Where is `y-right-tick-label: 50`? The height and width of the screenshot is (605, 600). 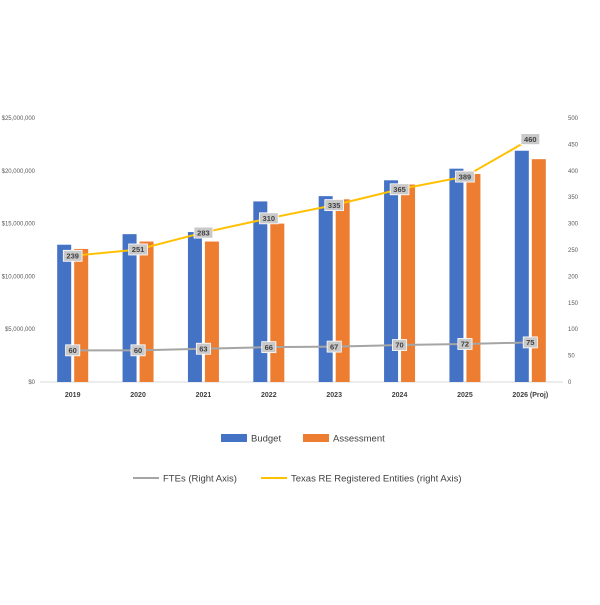
y-right-tick-label: 50 is located at coordinates (571, 357).